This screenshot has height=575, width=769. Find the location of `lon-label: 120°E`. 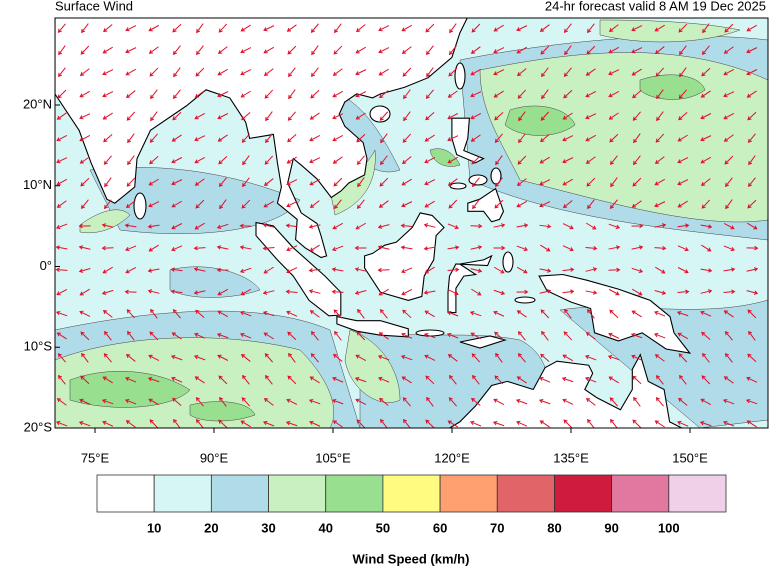

lon-label: 120°E is located at coordinates (452, 457).